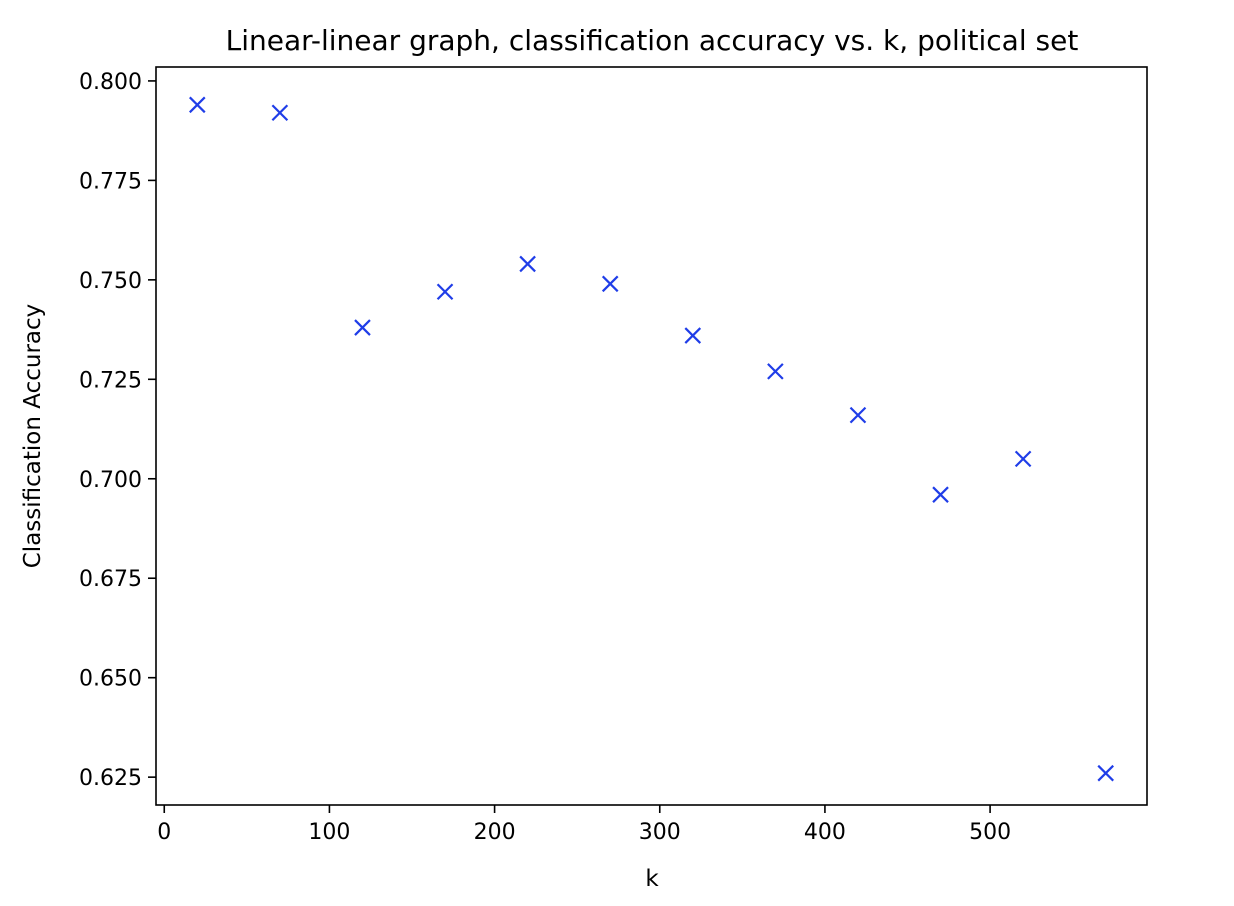 The image size is (1234, 906). I want to click on x-tick-label: 100, so click(329, 832).